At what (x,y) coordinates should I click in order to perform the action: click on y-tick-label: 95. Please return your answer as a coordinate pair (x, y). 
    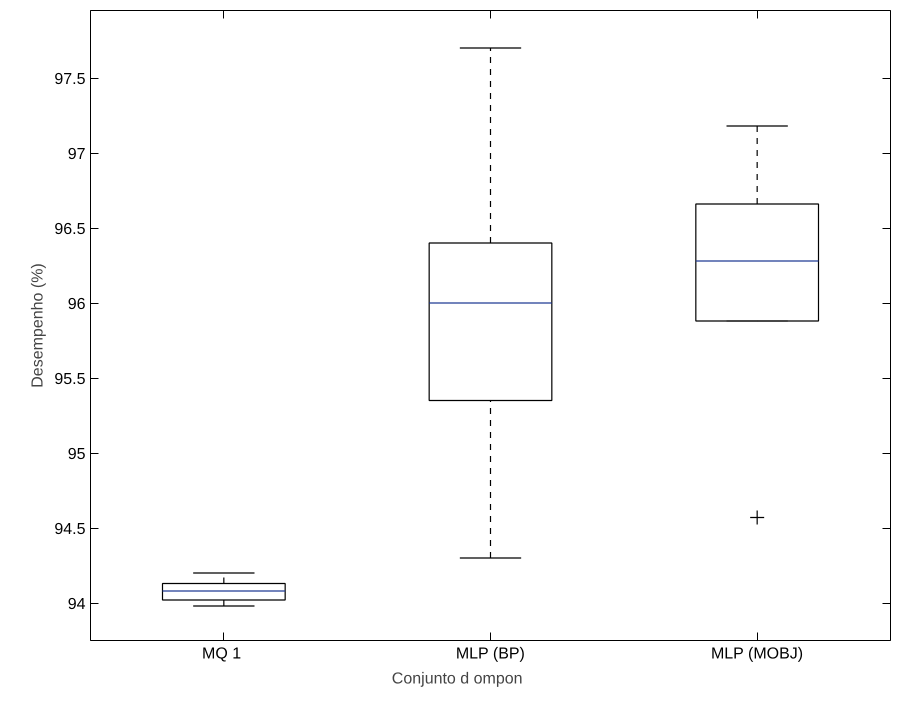
    Looking at the image, I should click on (77, 454).